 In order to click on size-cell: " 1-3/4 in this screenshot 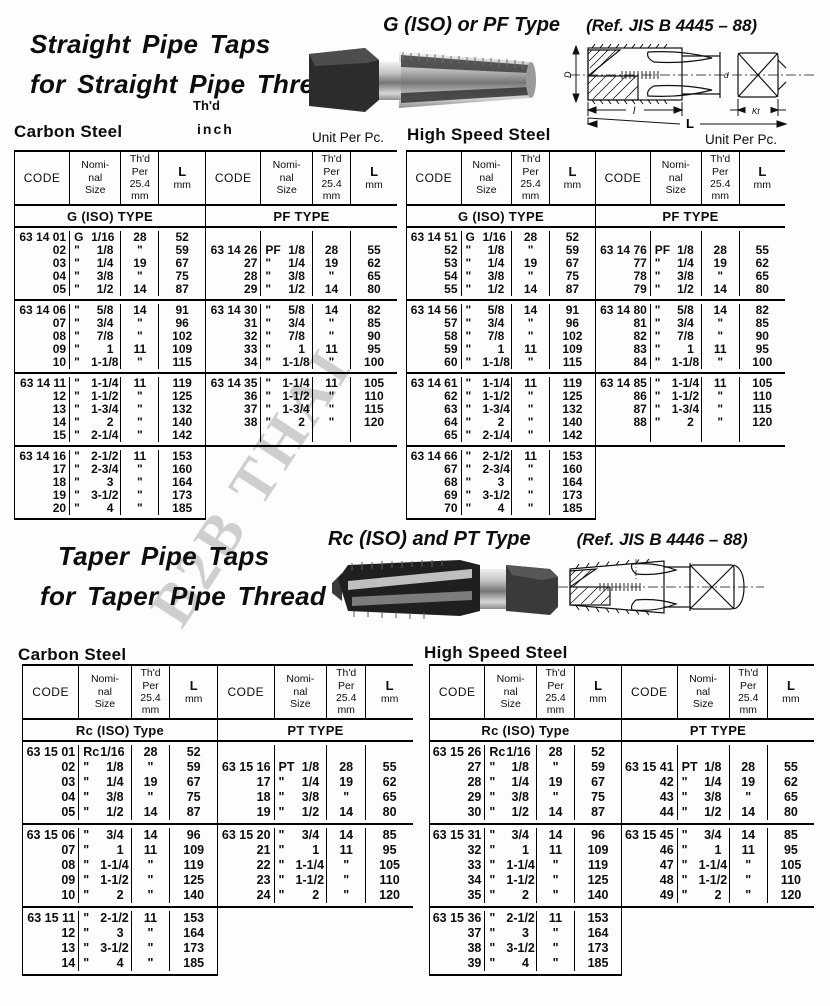, I will do `click(487, 409)`.